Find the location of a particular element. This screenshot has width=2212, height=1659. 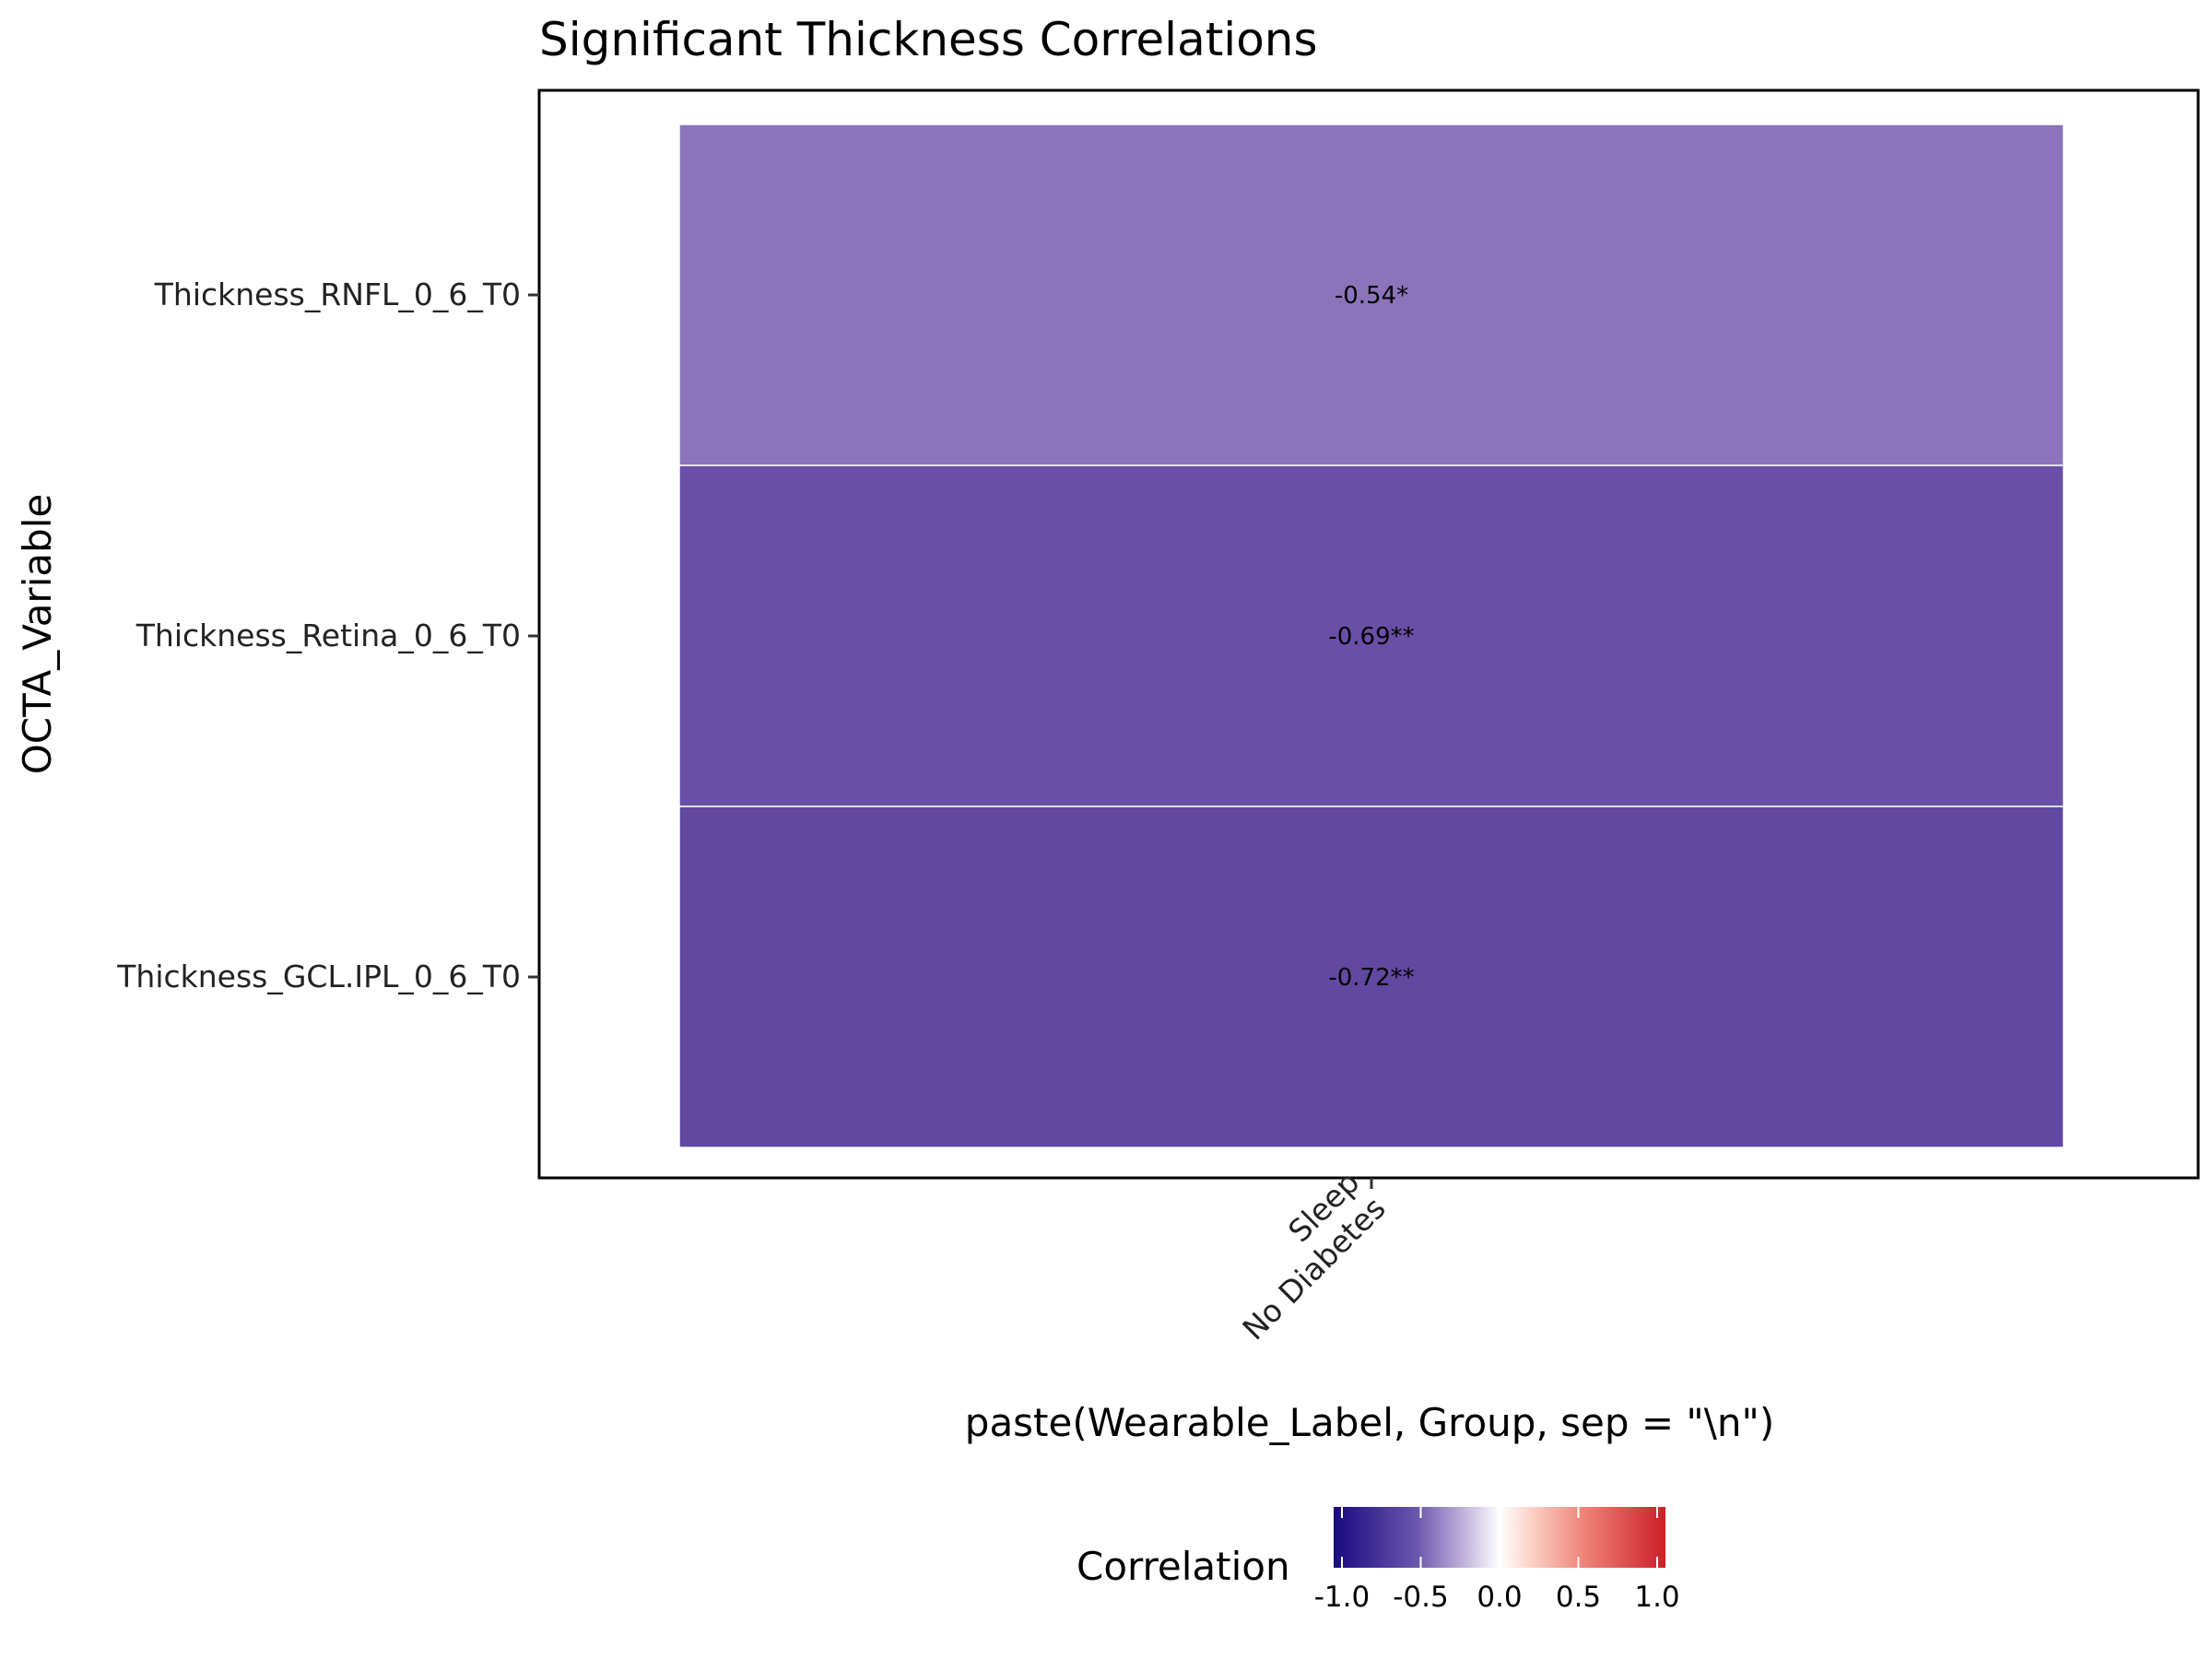

y-tick-label: Thickness_Retina_0_6_T0 is located at coordinates (328, 635).